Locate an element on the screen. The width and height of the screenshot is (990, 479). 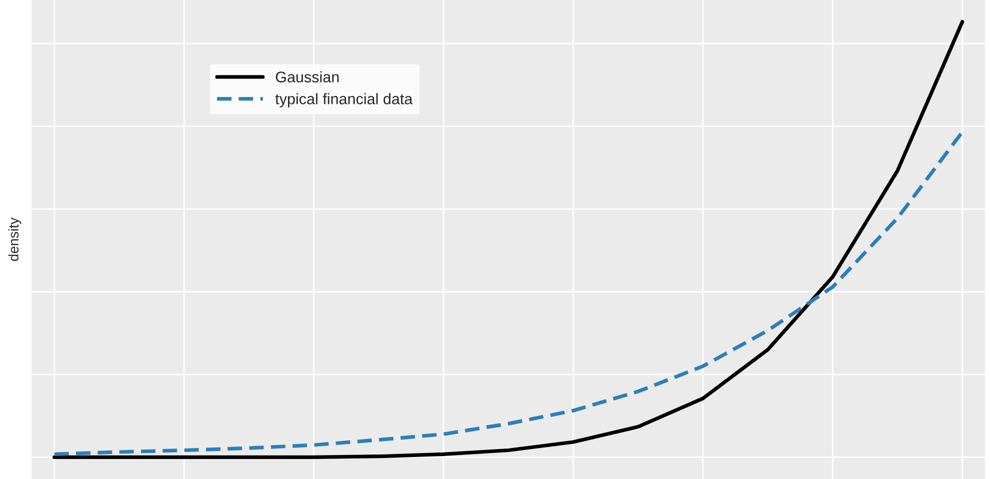
legend-label: Gaussian is located at coordinates (307, 76).